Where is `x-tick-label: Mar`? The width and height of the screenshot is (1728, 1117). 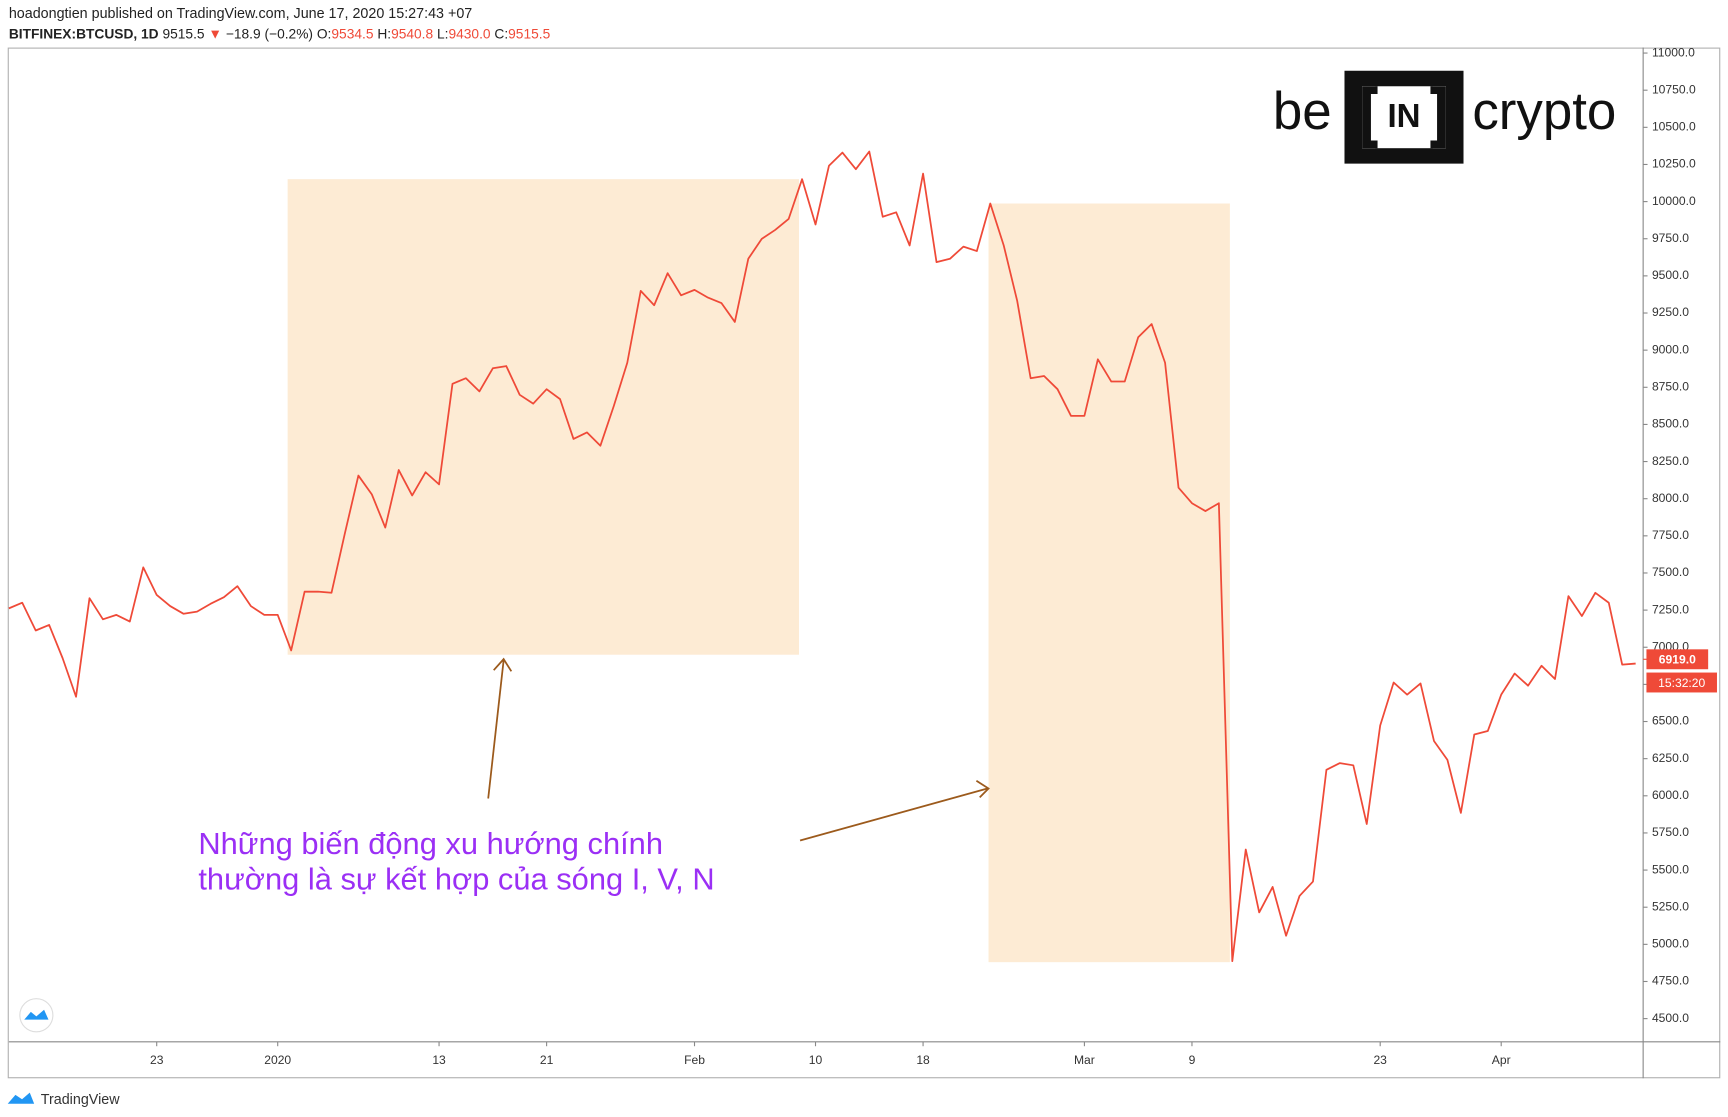
x-tick-label: Mar is located at coordinates (1084, 1060).